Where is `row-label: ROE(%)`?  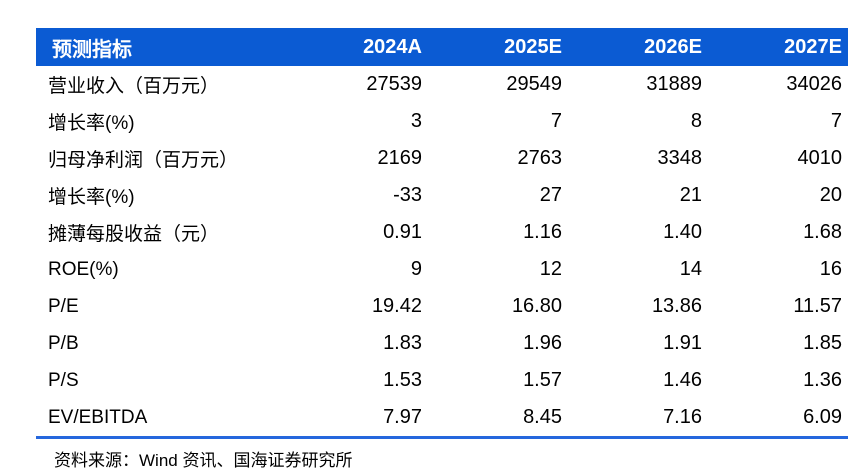
row-label: ROE(%) is located at coordinates (83, 269).